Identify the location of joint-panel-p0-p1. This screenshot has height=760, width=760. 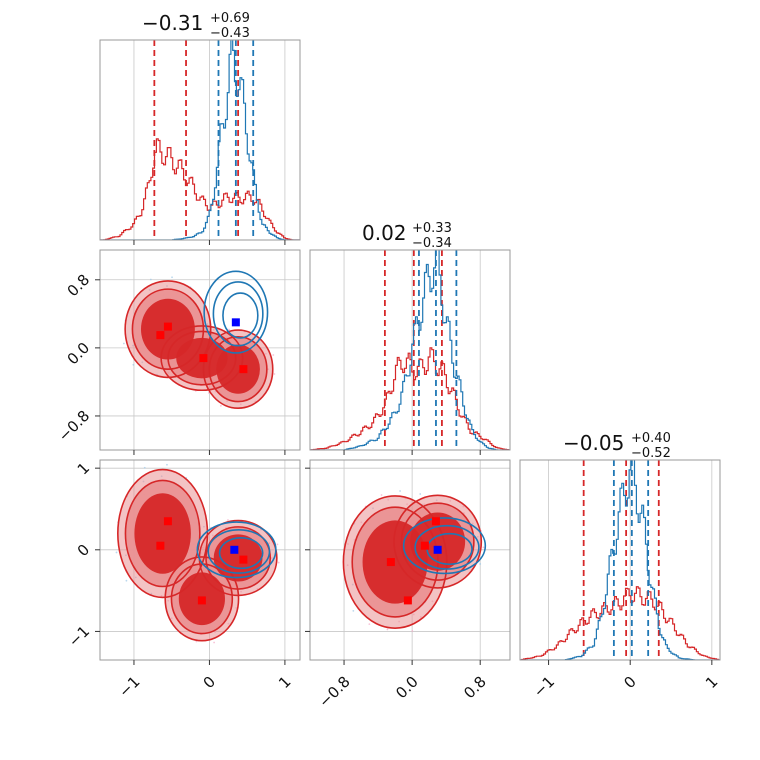
(200, 350).